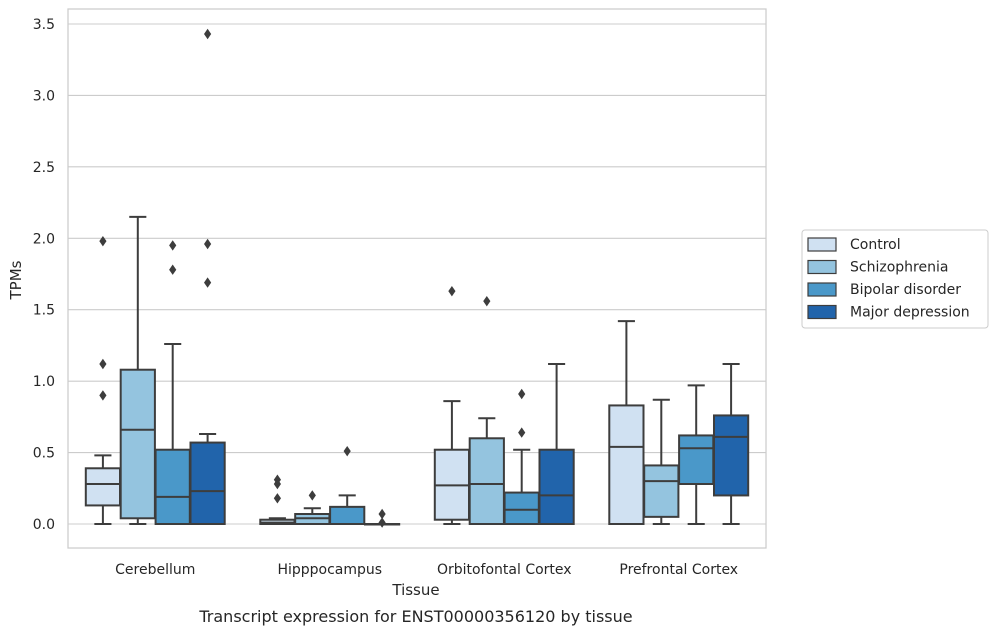 This screenshot has height=634, width=997. I want to click on y-axis-label: TPMs, so click(16, 280).